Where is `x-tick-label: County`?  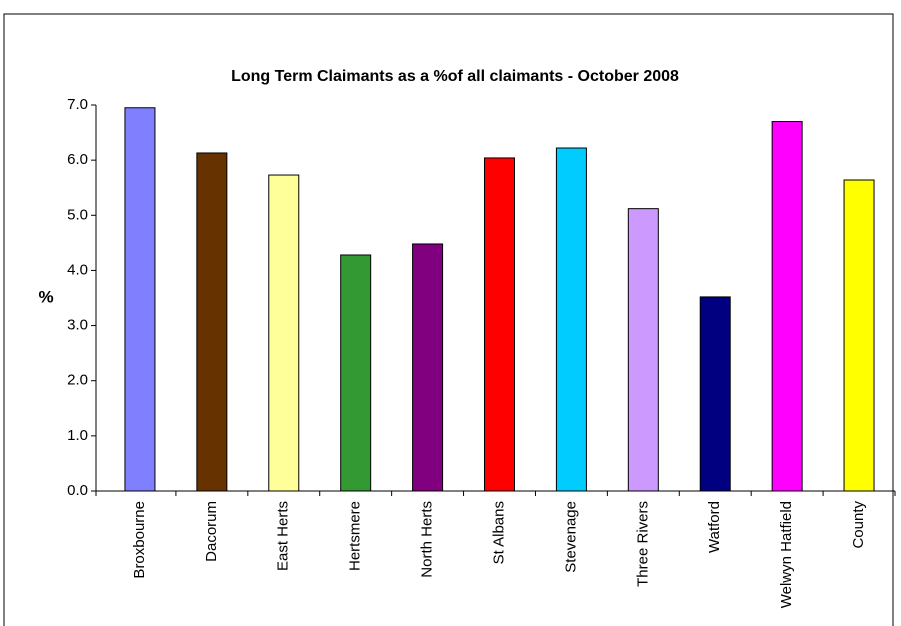 x-tick-label: County is located at coordinates (858, 525).